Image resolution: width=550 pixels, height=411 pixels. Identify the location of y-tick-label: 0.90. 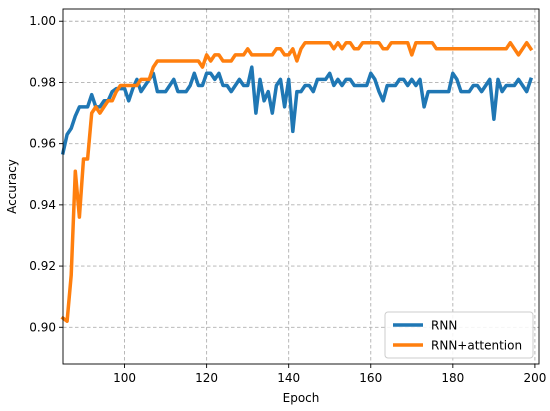
(42, 327).